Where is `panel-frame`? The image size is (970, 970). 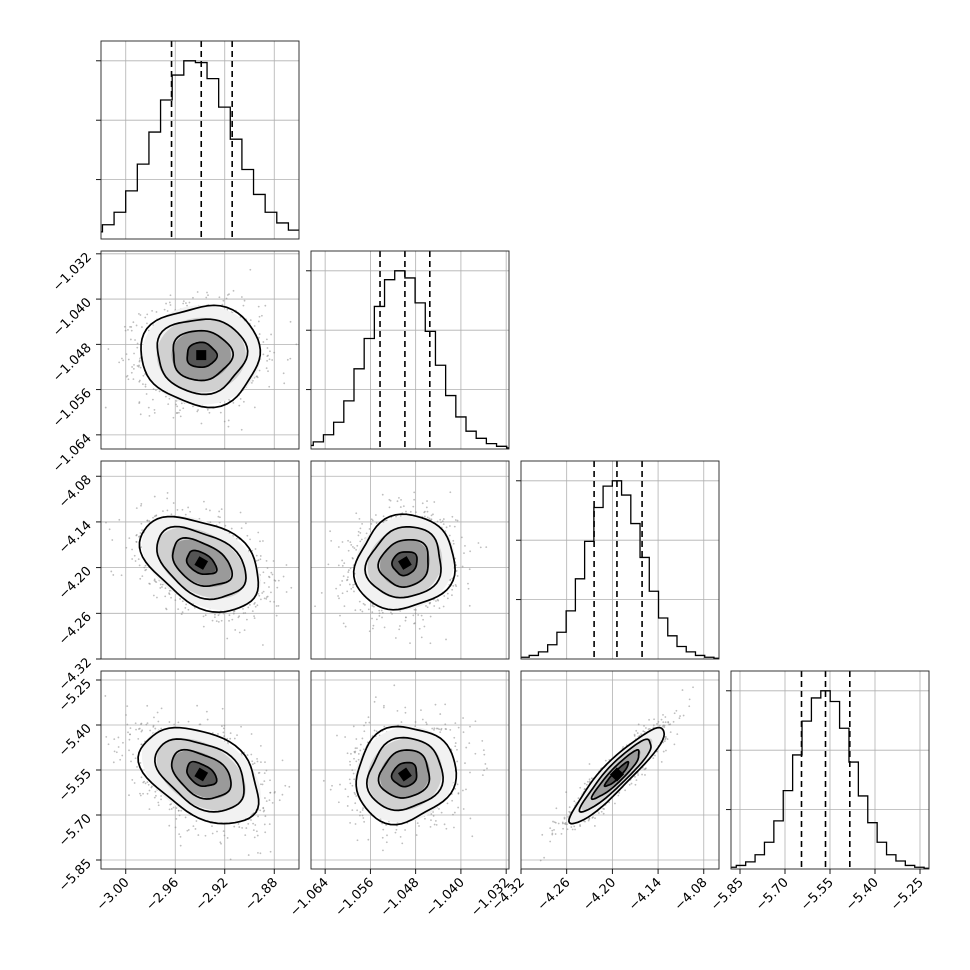
panel-frame is located at coordinates (200, 770).